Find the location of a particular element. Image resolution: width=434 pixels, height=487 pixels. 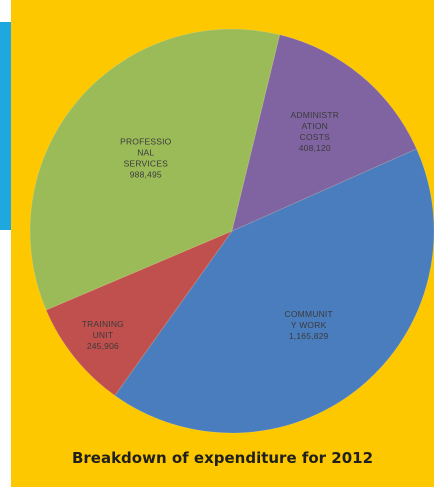

slice-label-administration-costs: ADMINISTR ATION COSTS 408,120 is located at coordinates (315, 131).